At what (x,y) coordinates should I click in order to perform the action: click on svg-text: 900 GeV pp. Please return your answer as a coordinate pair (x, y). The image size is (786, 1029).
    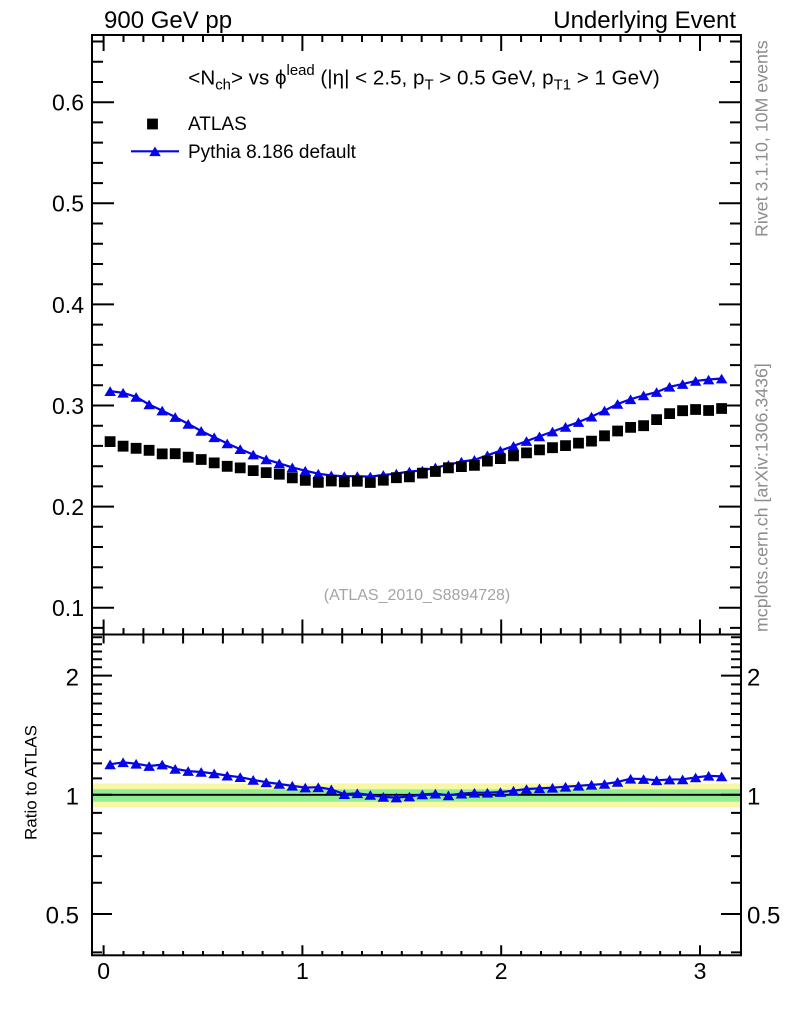
    Looking at the image, I should click on (168, 20).